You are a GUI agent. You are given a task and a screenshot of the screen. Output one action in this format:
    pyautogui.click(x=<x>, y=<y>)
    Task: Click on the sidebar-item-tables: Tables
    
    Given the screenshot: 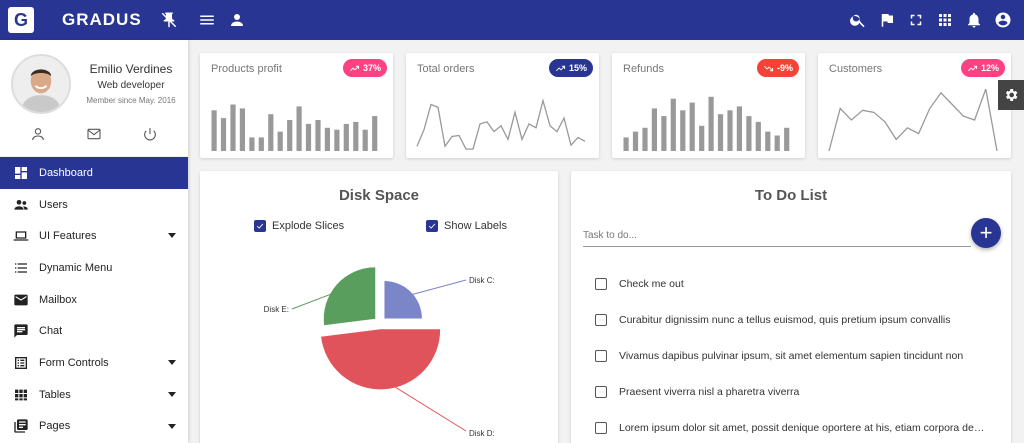 What is the action you would take?
    pyautogui.click(x=94, y=395)
    